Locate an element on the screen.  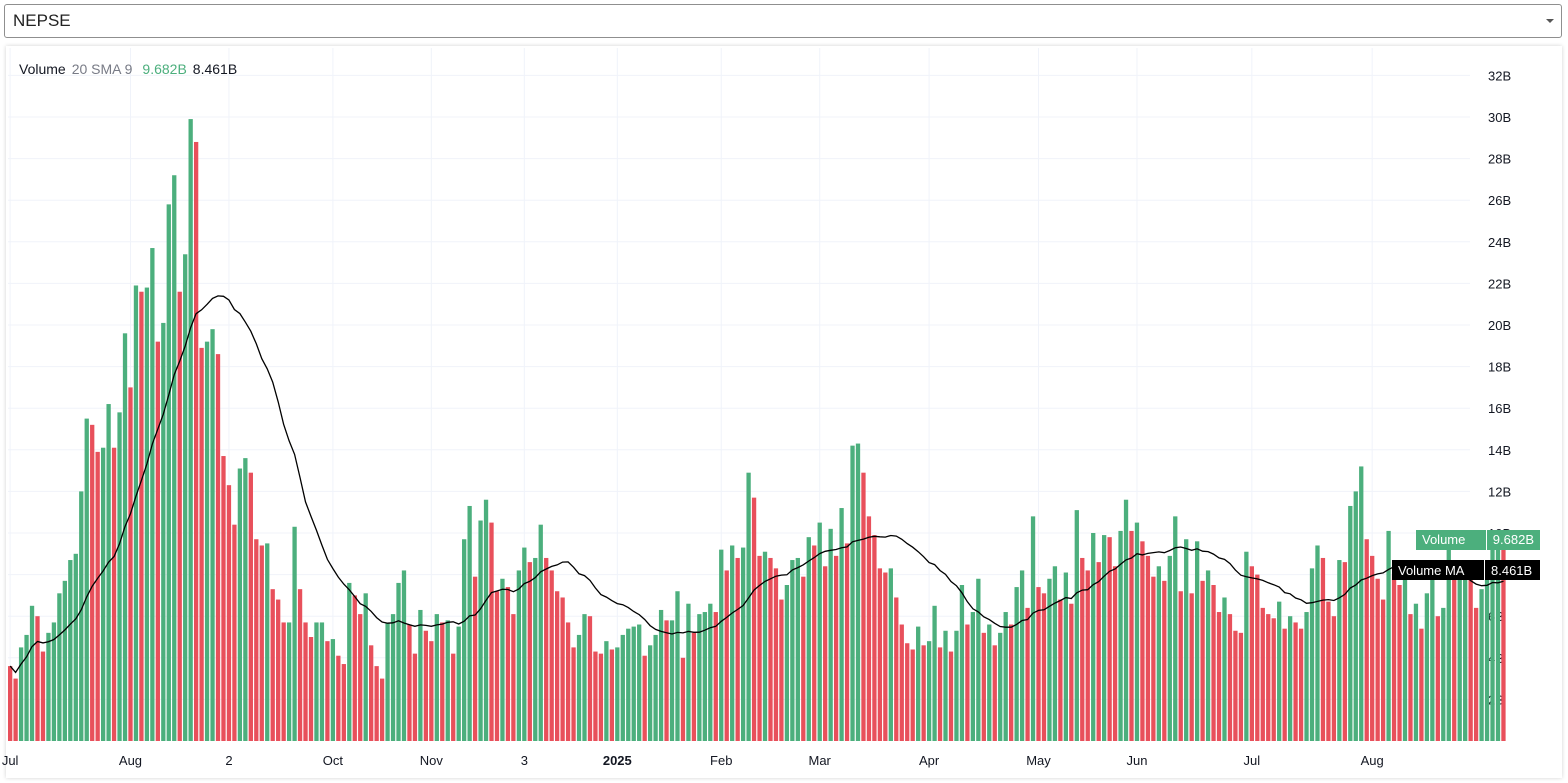
y-tick-label: 16B is located at coordinates (1499, 408).